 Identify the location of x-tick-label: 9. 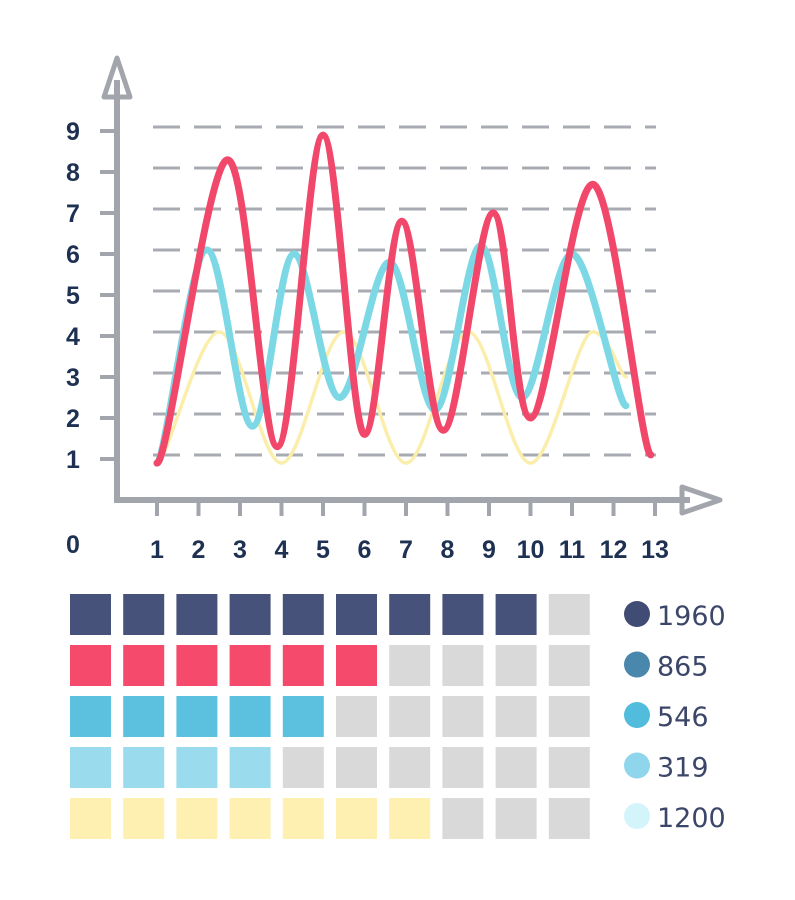
(489, 550).